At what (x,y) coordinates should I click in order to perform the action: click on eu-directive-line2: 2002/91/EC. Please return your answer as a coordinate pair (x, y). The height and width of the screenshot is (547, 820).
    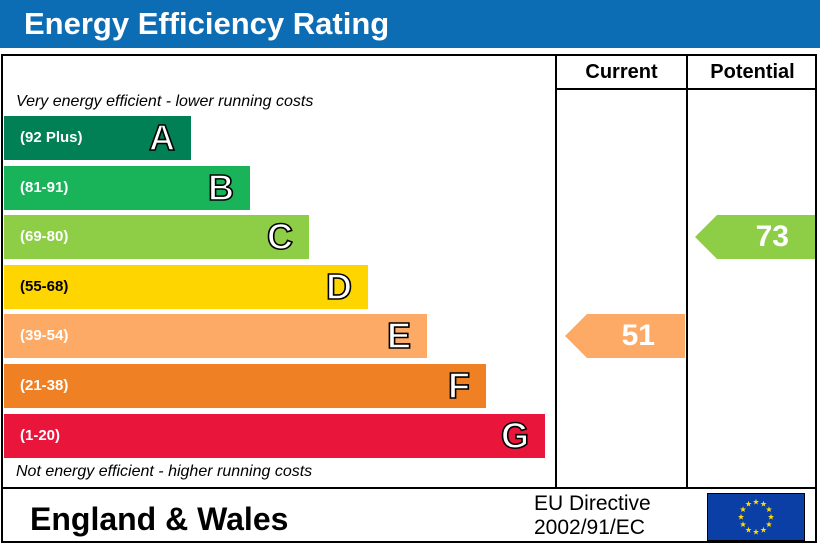
    Looking at the image, I should click on (589, 527).